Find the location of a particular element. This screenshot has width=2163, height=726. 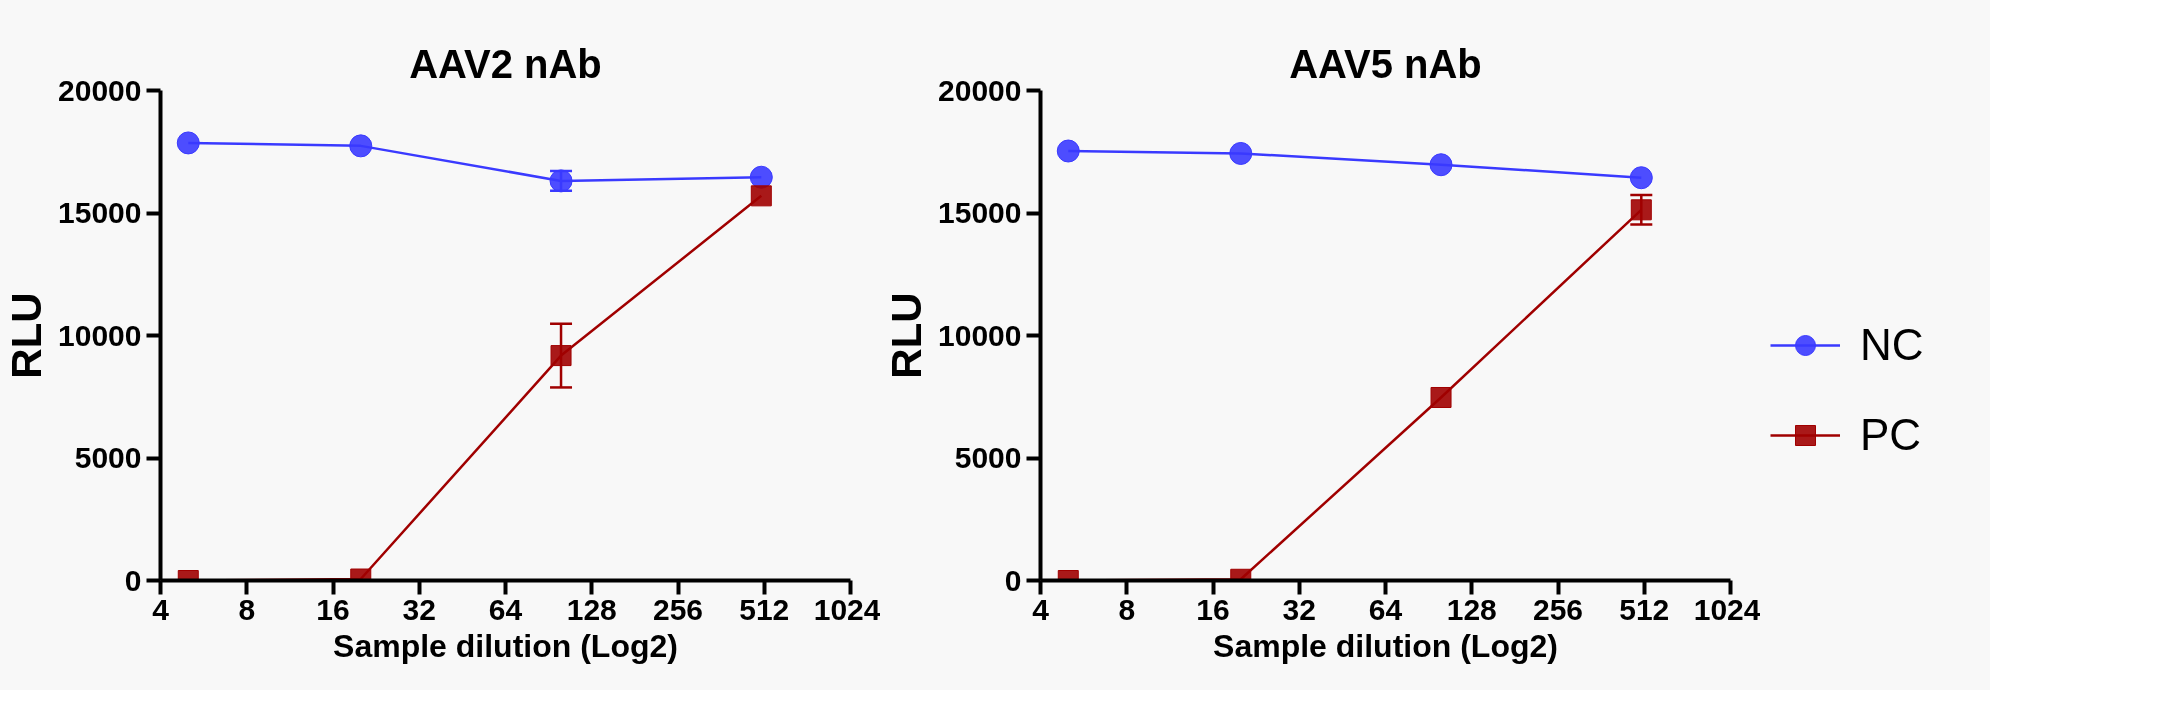

legend-label: PC is located at coordinates (1891, 435).